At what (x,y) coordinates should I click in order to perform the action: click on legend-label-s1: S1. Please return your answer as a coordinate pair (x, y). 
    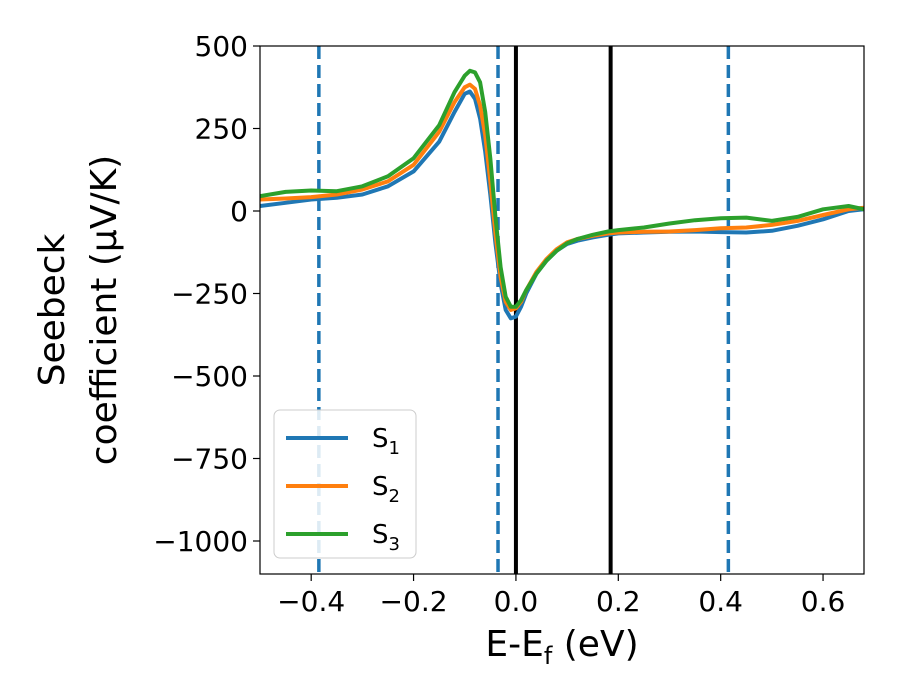
    Looking at the image, I should click on (386, 441).